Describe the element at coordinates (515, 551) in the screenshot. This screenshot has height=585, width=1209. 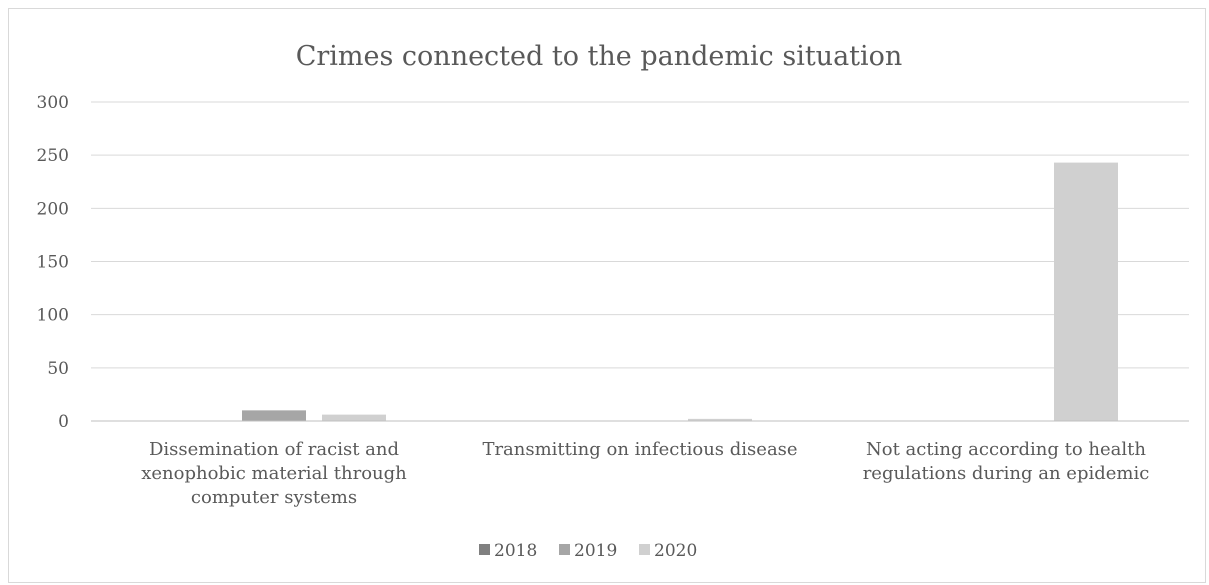
I see `legend-label-2018: 2018` at that location.